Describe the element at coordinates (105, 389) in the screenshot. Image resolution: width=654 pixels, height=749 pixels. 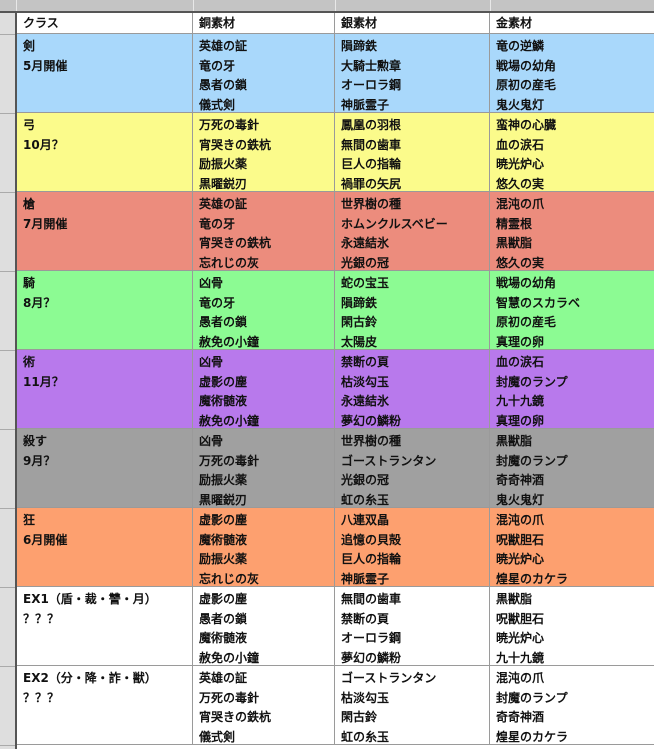
I see `class-cell: 術 11月？` at that location.